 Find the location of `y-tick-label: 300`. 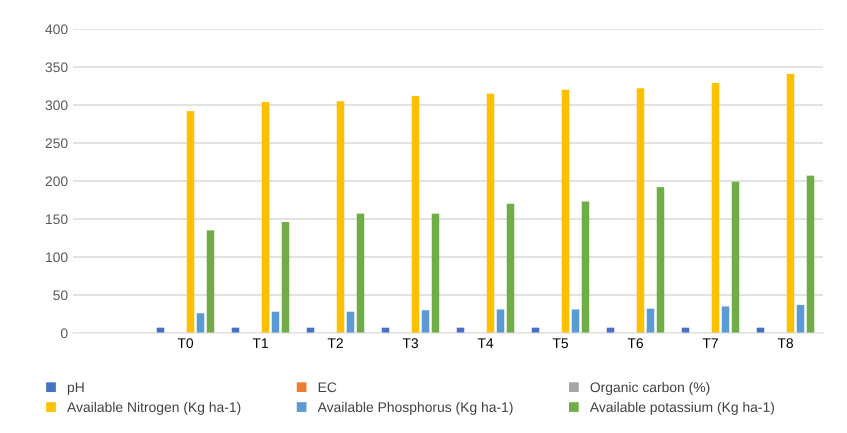

y-tick-label: 300 is located at coordinates (57, 105).